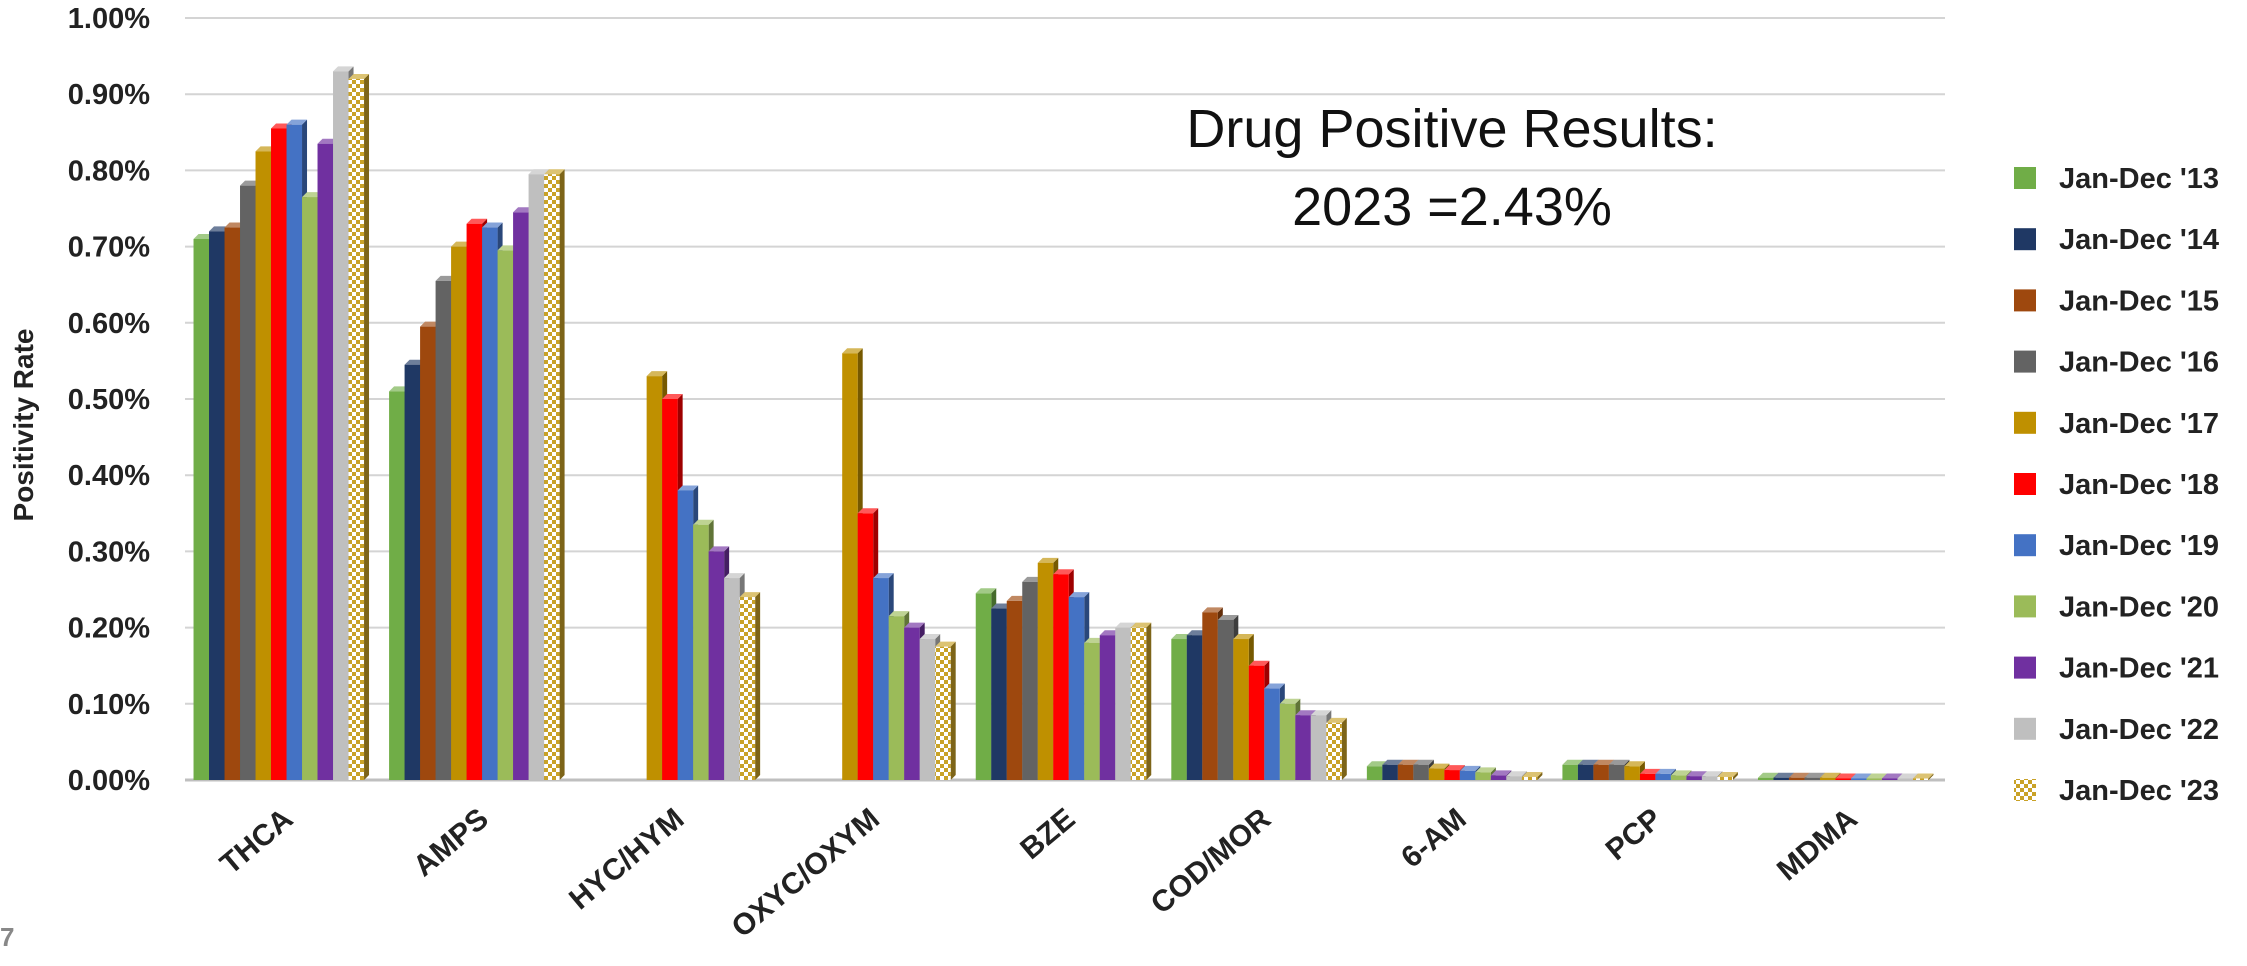  What do you see at coordinates (2116, 424) in the screenshot?
I see `legend-item: Jan-Dec '17` at bounding box center [2116, 424].